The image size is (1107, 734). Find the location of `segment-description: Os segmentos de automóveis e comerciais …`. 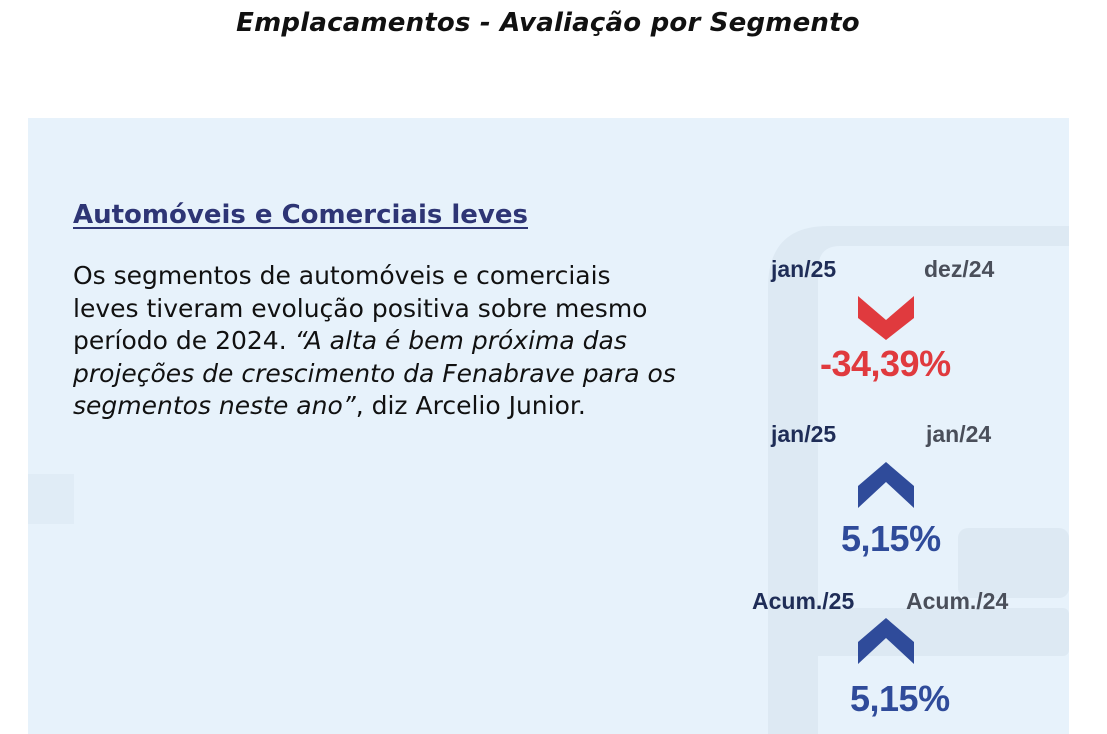

segment-description: Os segmentos de automóveis e comerciais … is located at coordinates (378, 341).